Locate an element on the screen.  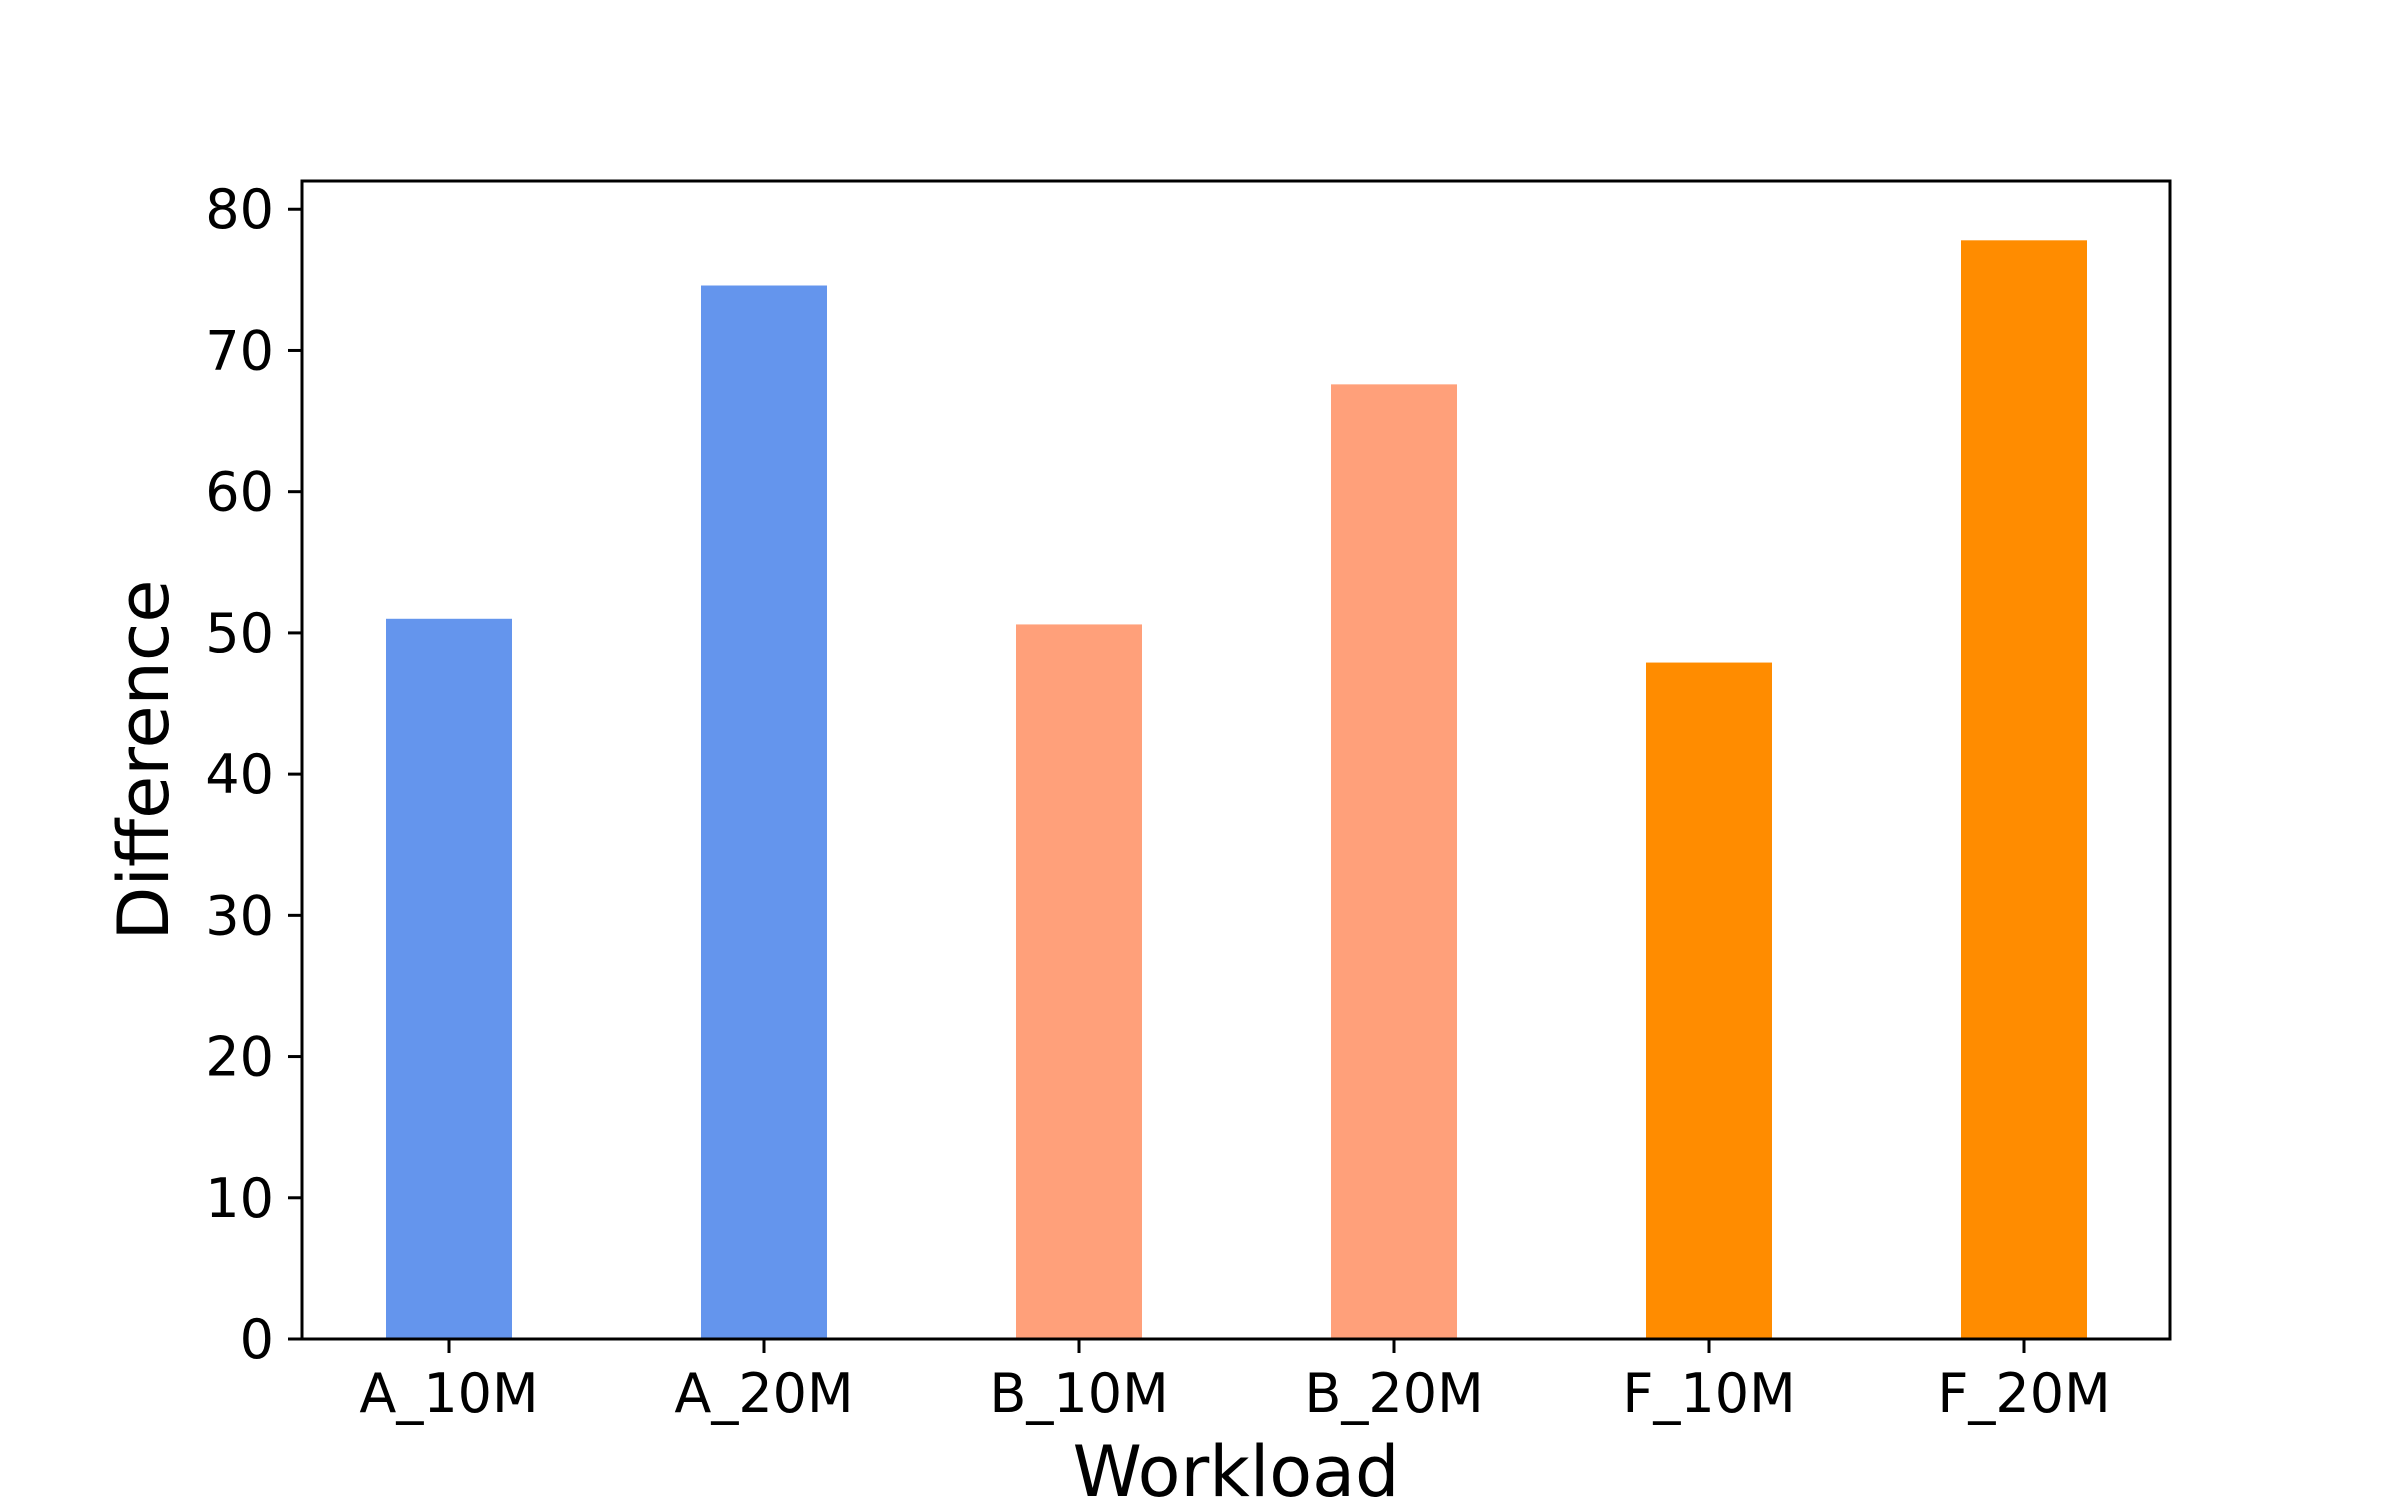
x-tick-label: B_20M is located at coordinates (1393, 1393).